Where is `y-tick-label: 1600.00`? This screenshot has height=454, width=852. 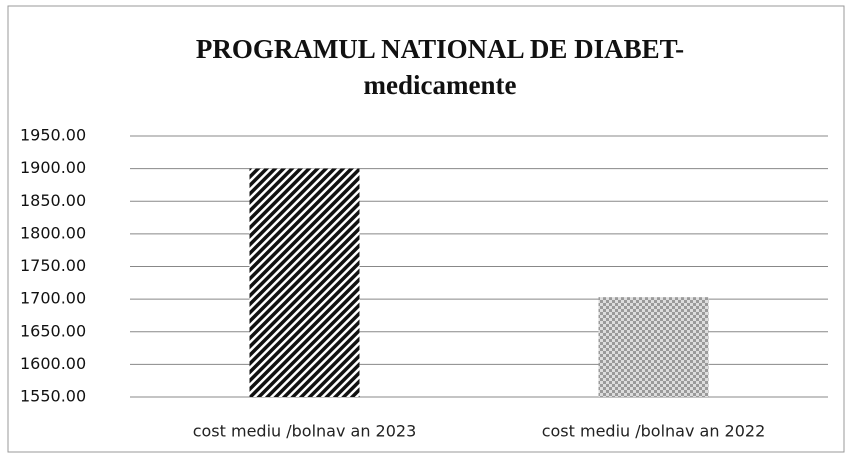
y-tick-label: 1600.00 is located at coordinates (53, 363).